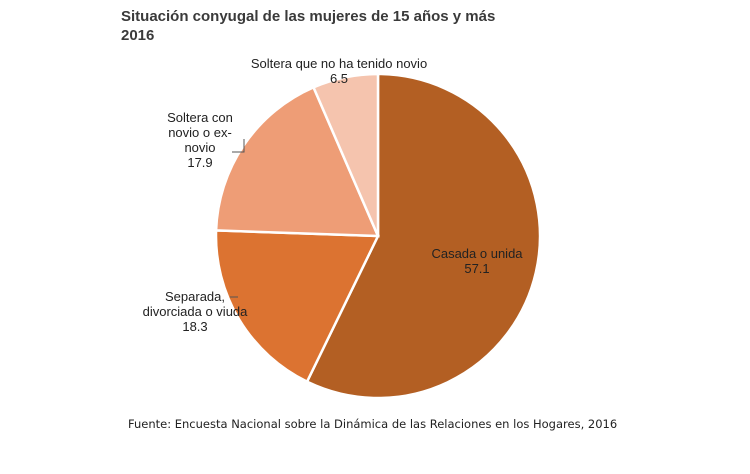 This screenshot has width=750, height=474. Describe the element at coordinates (138, 35) in the screenshot. I see `chart-title-line-2: 2016` at that location.